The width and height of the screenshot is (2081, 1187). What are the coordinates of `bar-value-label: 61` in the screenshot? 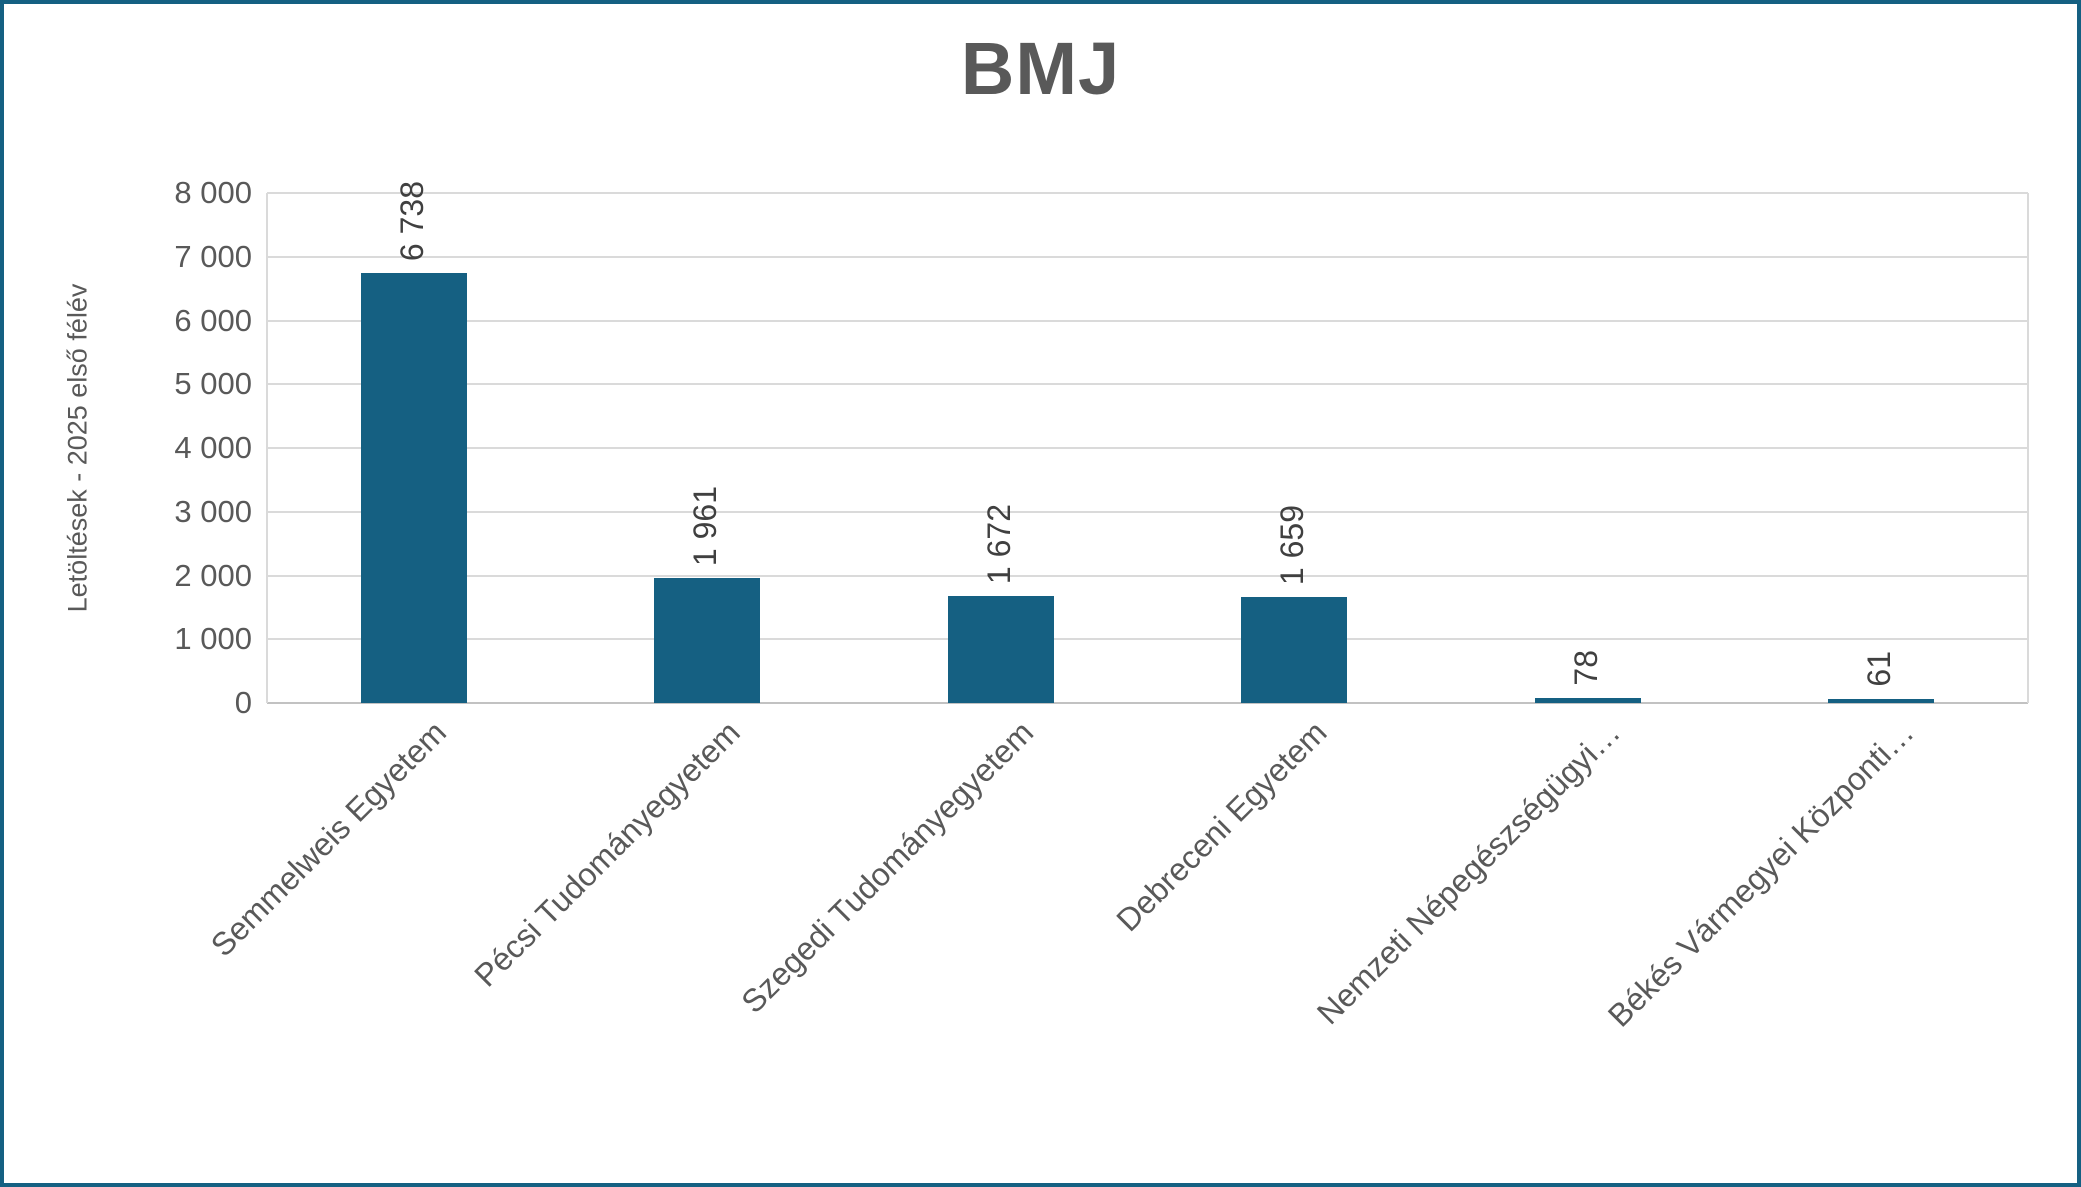 It's located at (1879, 669).